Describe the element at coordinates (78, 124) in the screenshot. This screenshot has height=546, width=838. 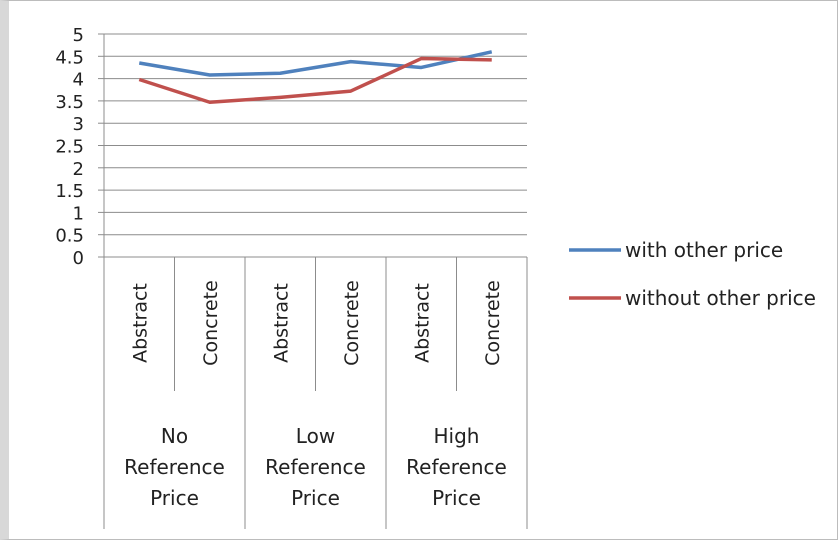
I see `y-tick-label: 3` at that location.